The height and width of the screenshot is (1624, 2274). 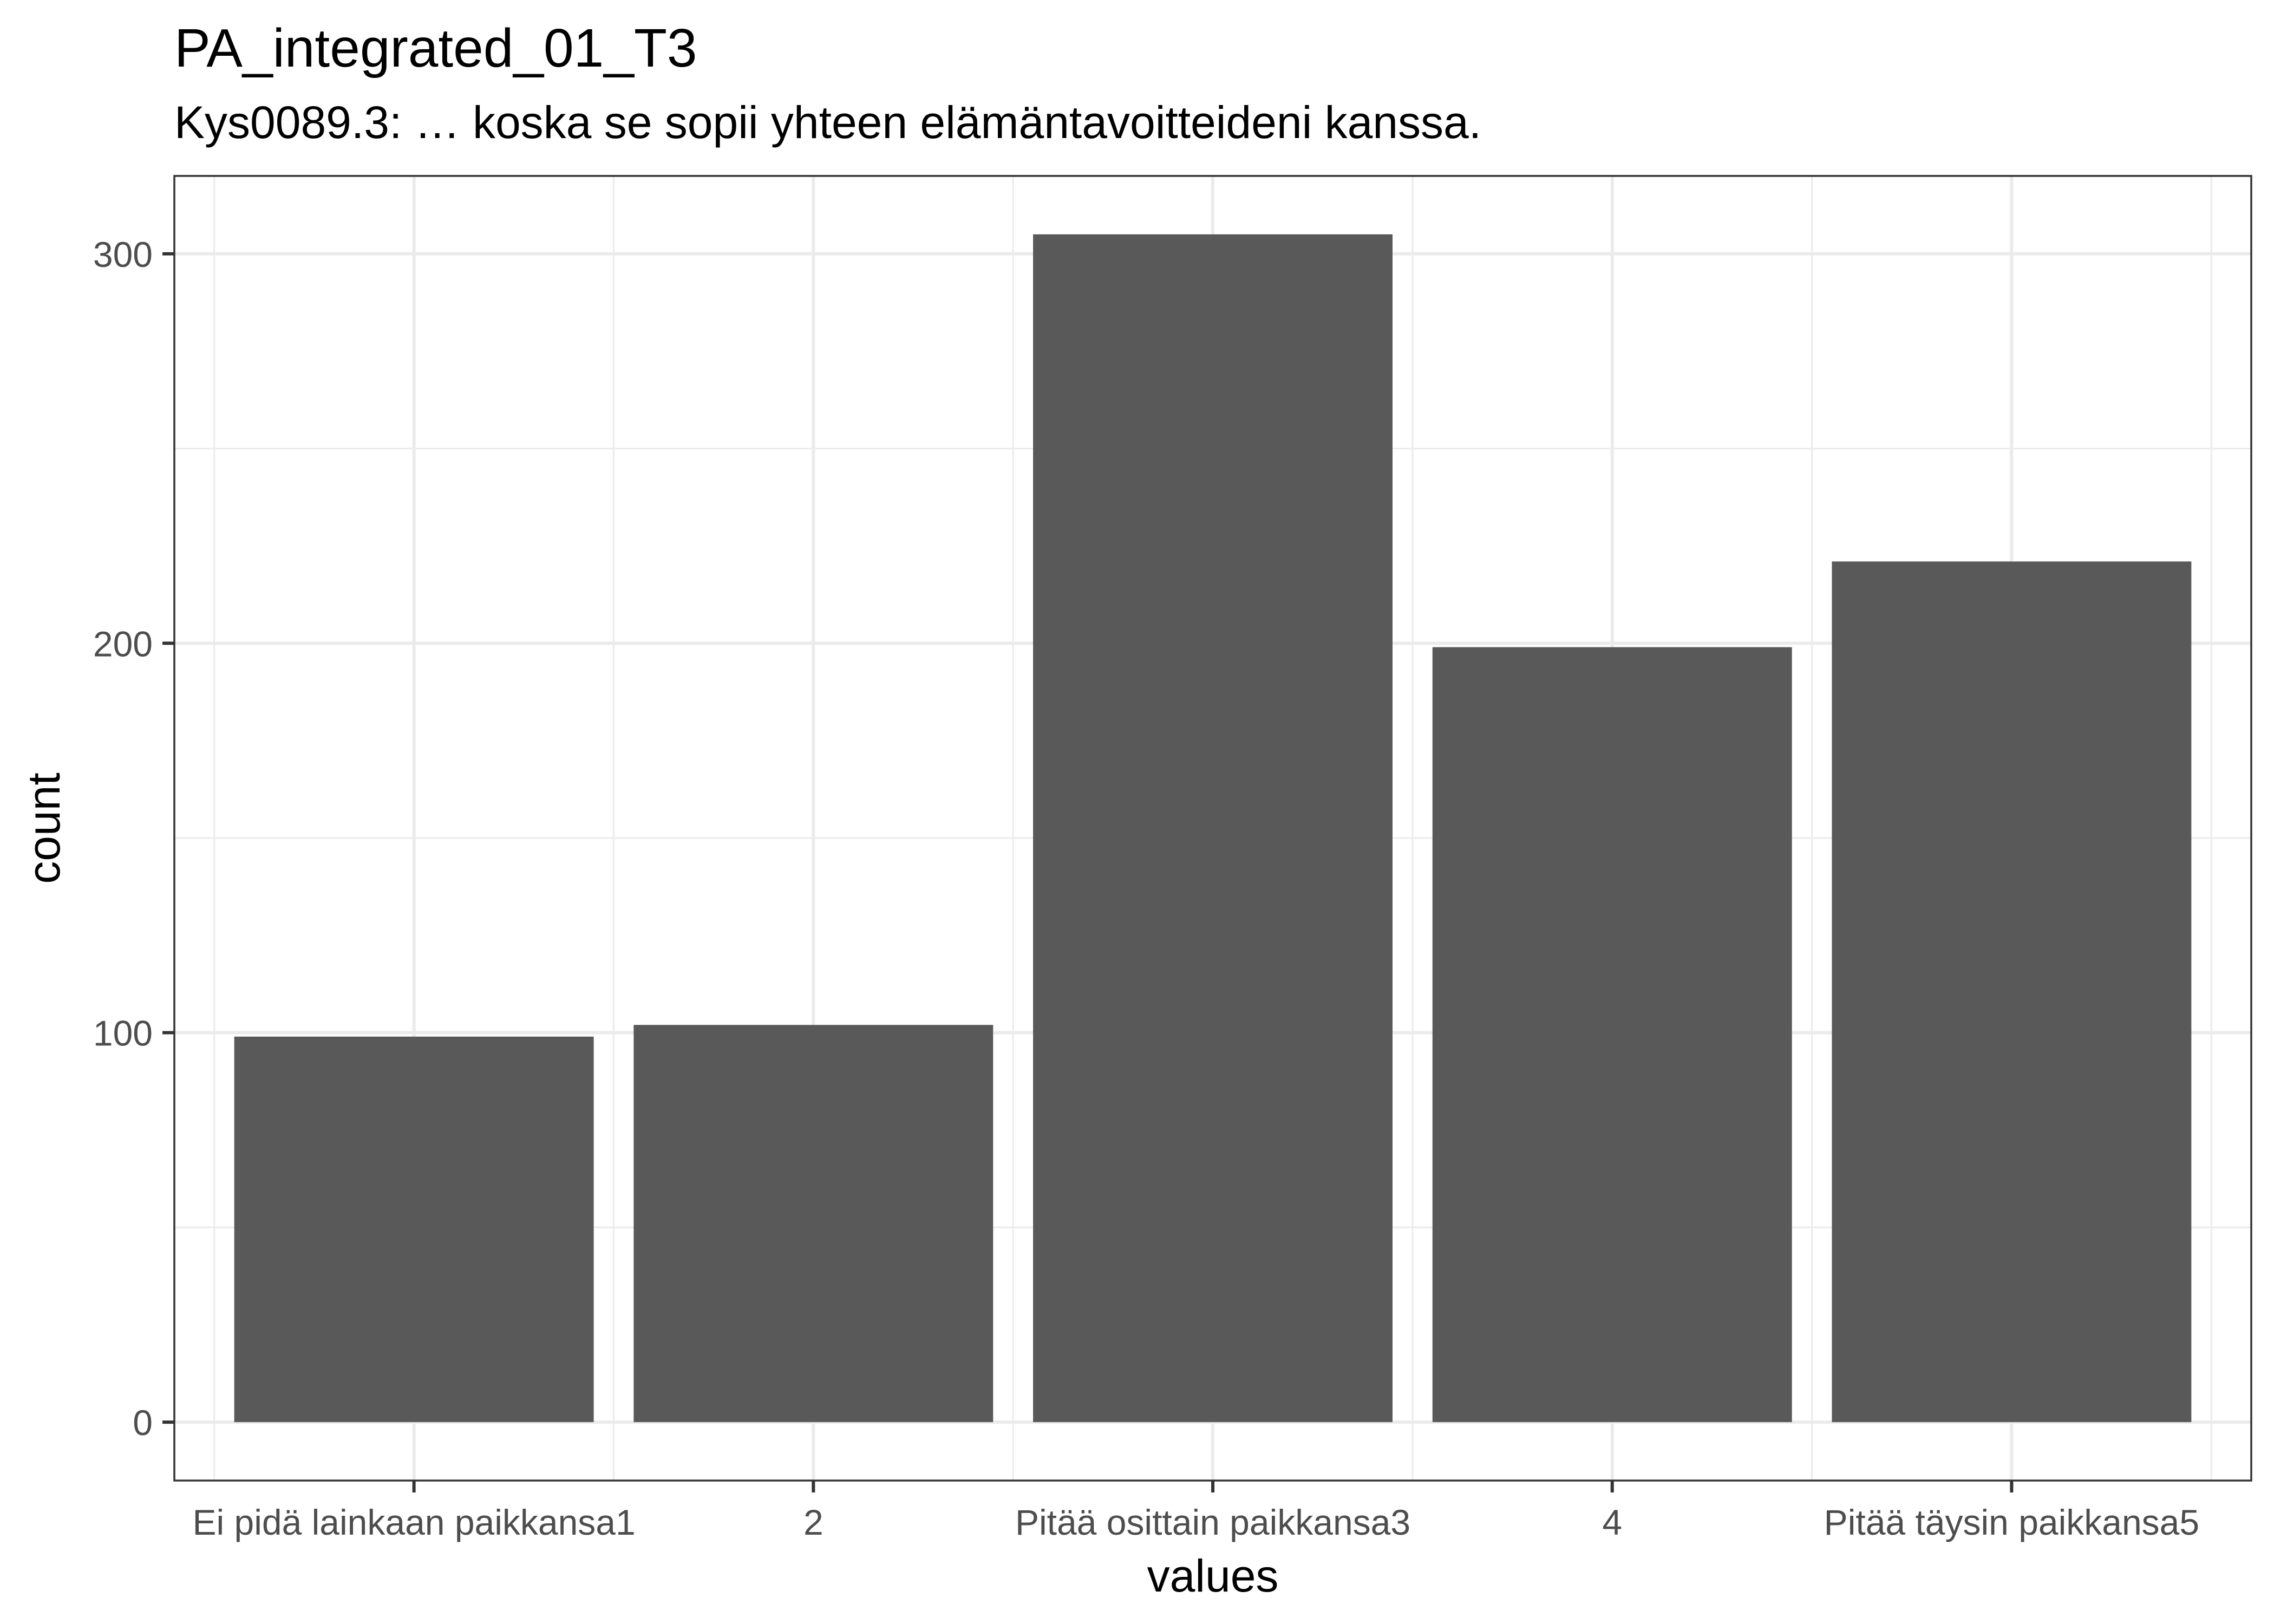 I want to click on y-axis: 0 100 200 300, so click(x=134, y=838).